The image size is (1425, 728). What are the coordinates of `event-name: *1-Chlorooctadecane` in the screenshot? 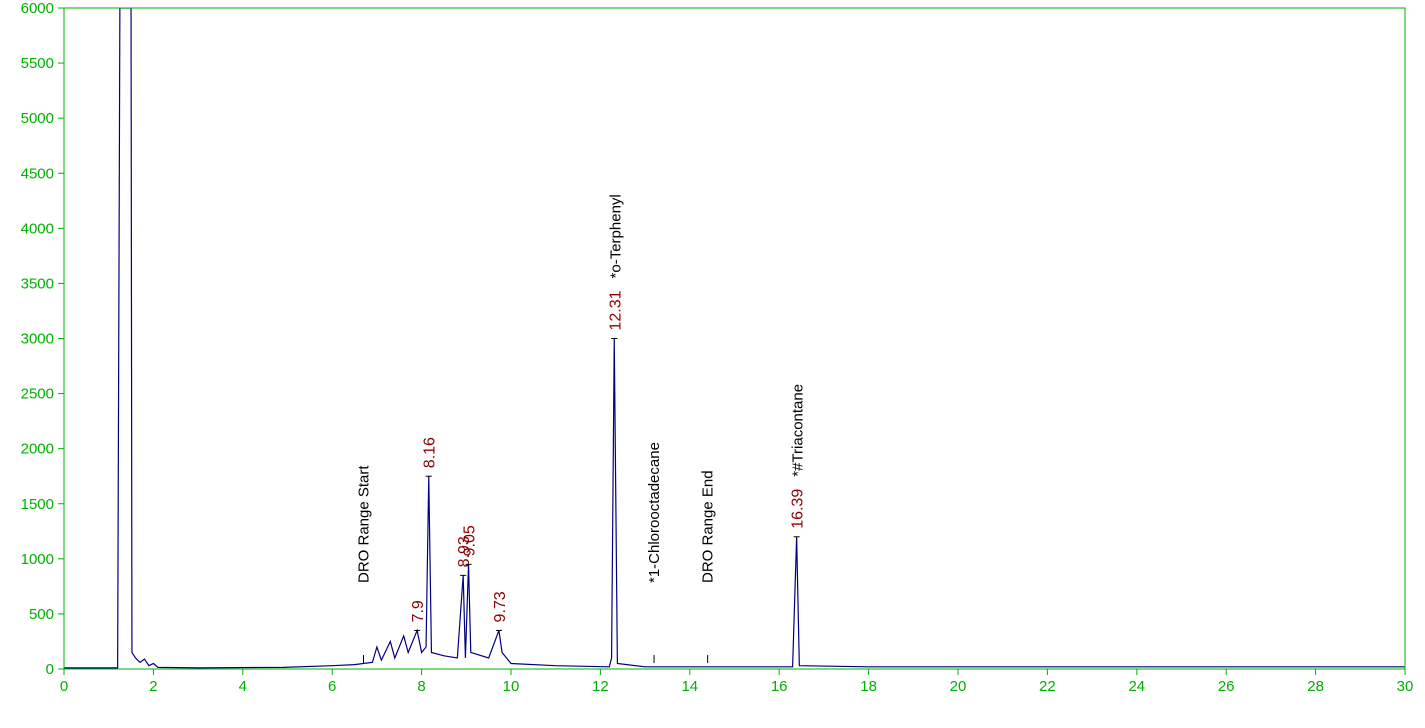 It's located at (654, 512).